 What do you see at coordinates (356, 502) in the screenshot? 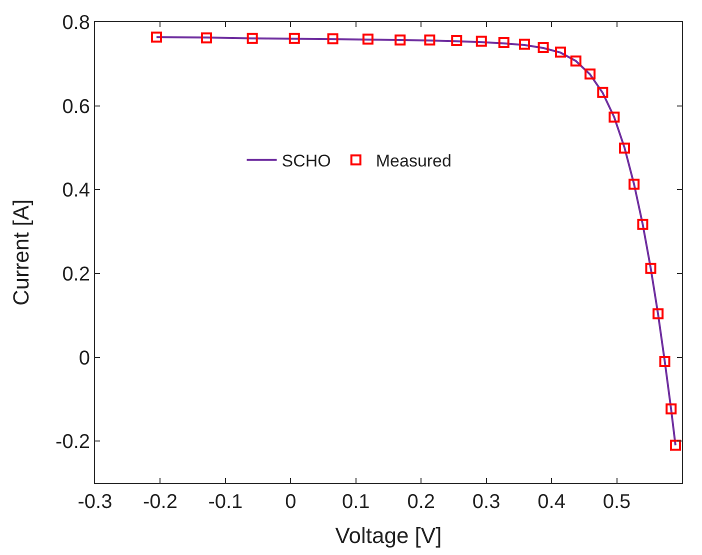
I see `x-tick-label: 0.1` at bounding box center [356, 502].